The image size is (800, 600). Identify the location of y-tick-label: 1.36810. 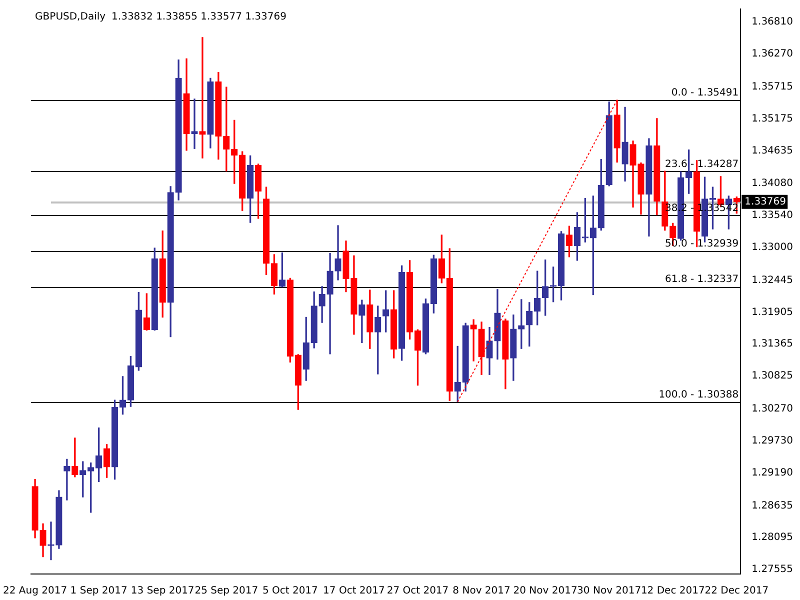
(773, 22).